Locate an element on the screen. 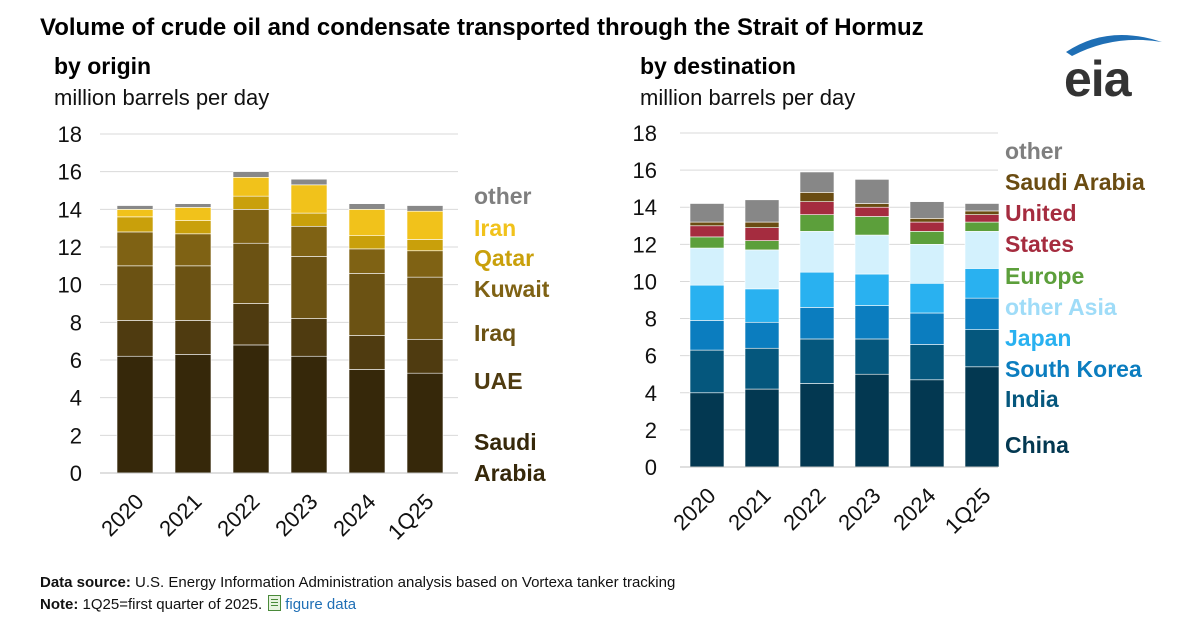 This screenshot has height=621, width=1187. y-tick-label: 18 is located at coordinates (645, 133).